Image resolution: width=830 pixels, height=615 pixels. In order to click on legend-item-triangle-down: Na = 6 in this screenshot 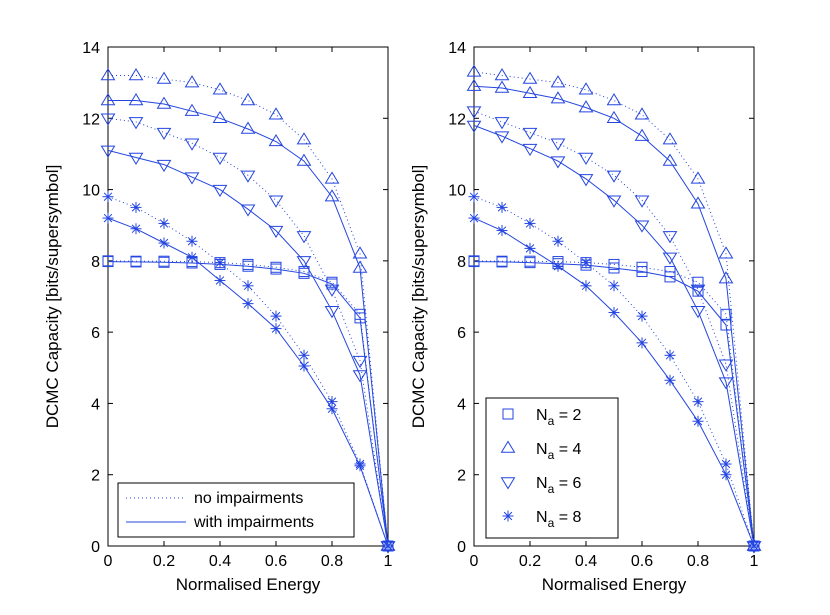, I will do `click(540, 485)`.